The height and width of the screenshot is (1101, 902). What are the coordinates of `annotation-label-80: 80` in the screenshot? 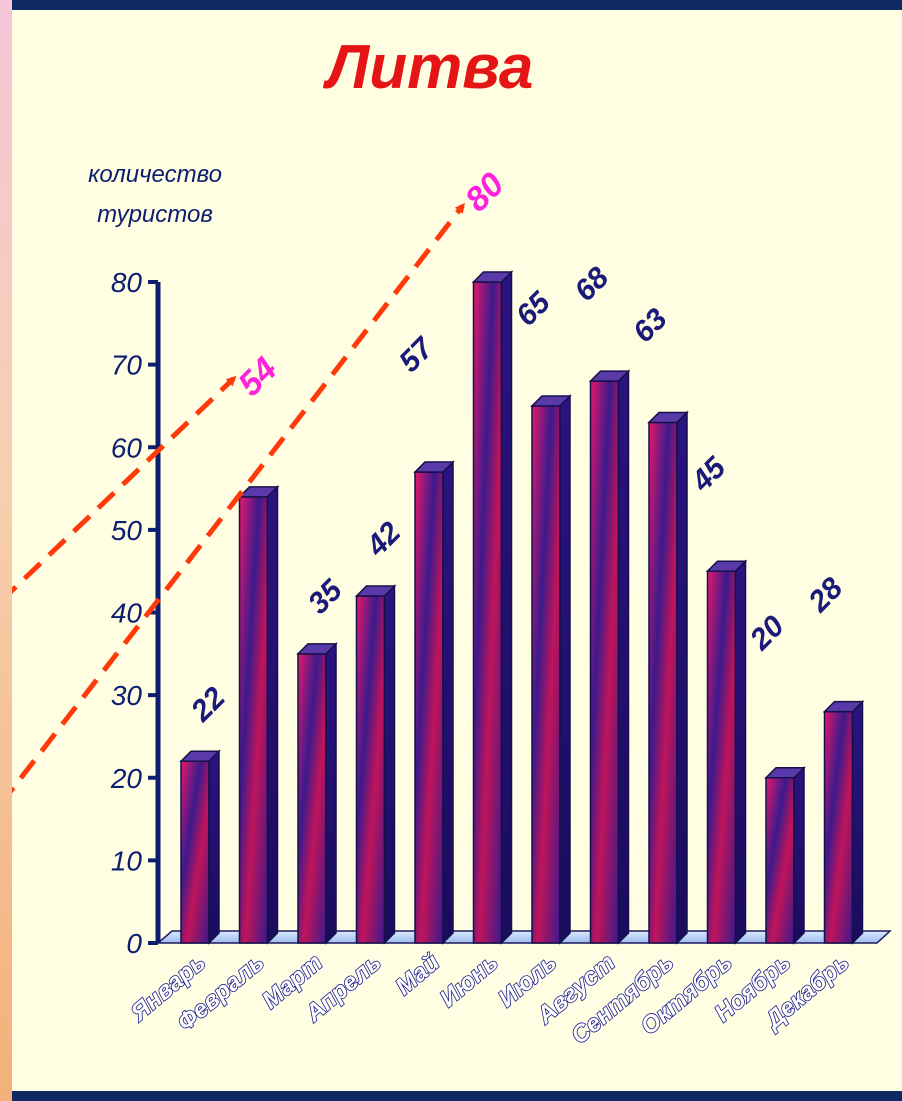 It's located at (485, 192).